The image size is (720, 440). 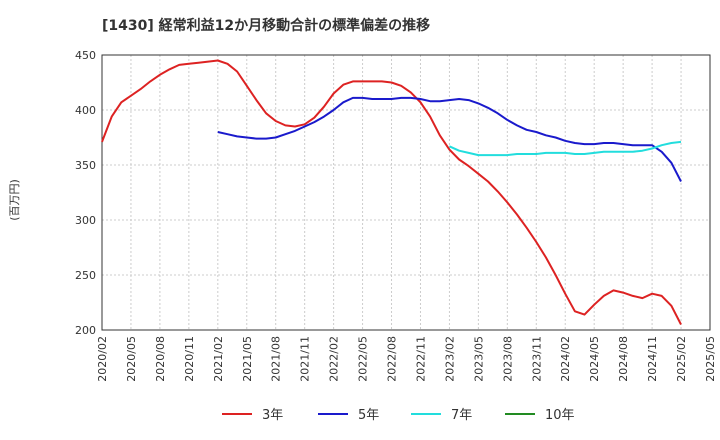 I want to click on y-tick-label: 400, so click(x=85, y=110).